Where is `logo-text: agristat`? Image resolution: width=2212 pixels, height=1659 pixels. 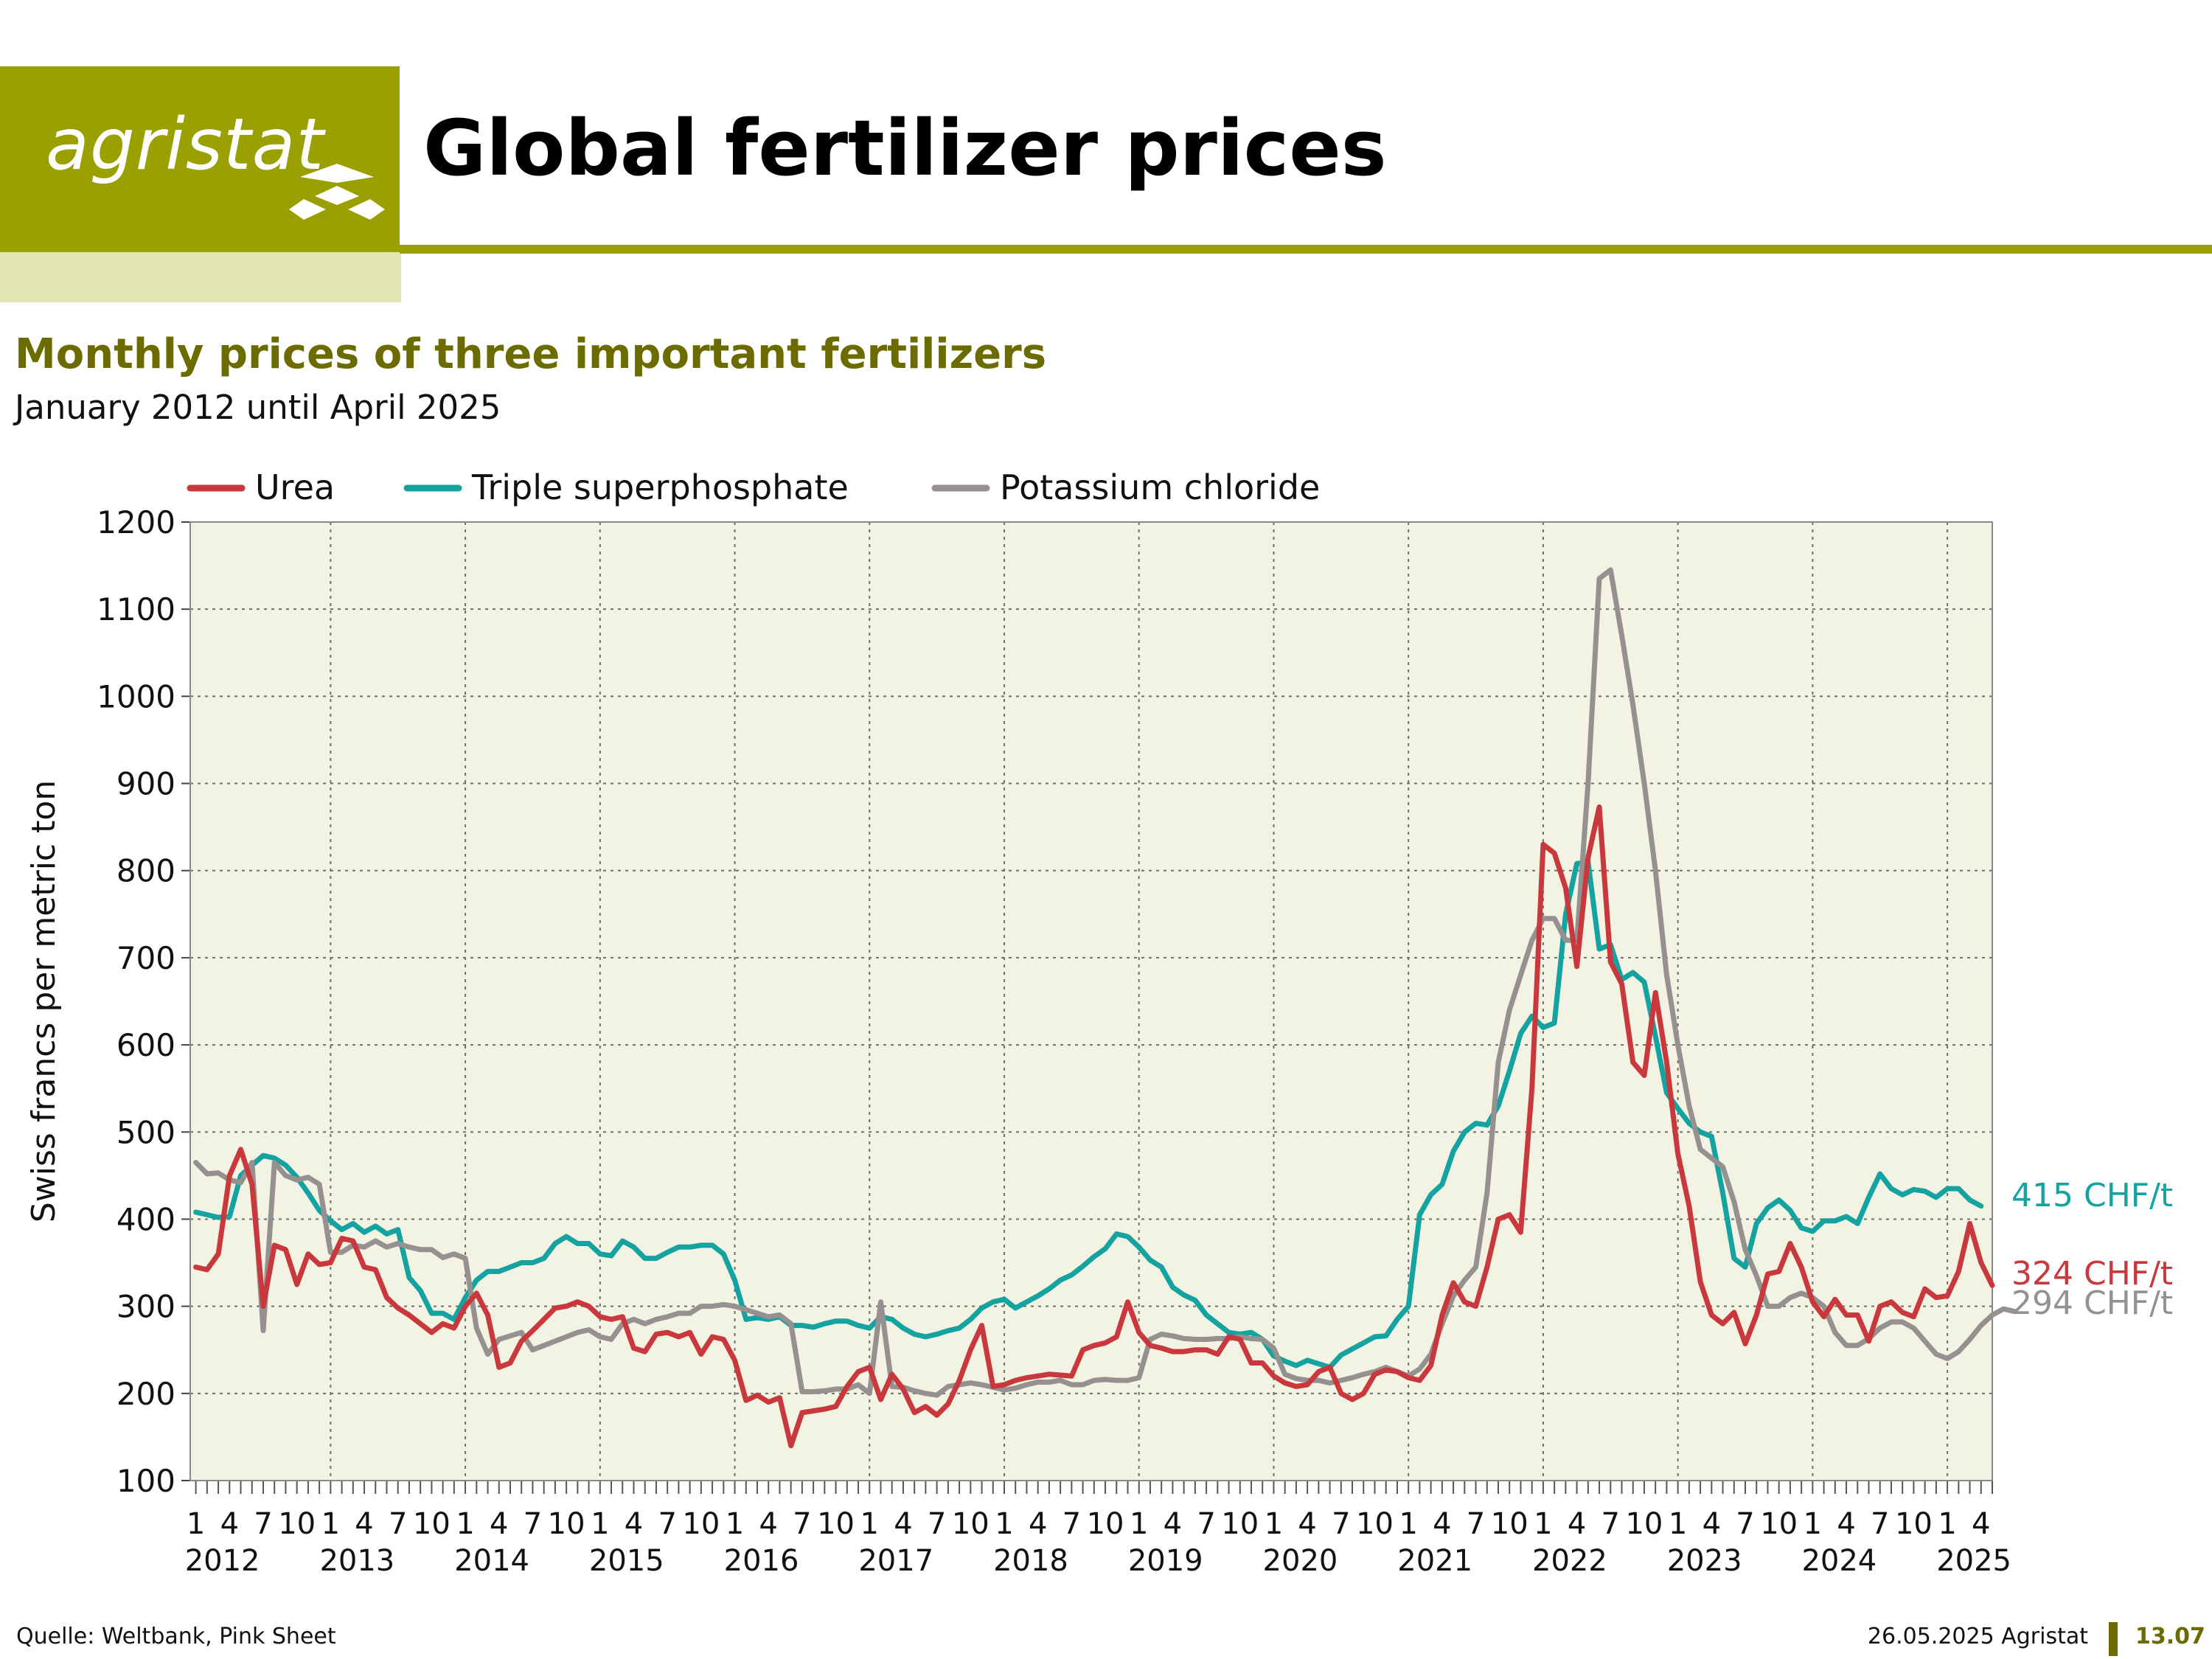
logo-text: agristat is located at coordinates (185, 144).